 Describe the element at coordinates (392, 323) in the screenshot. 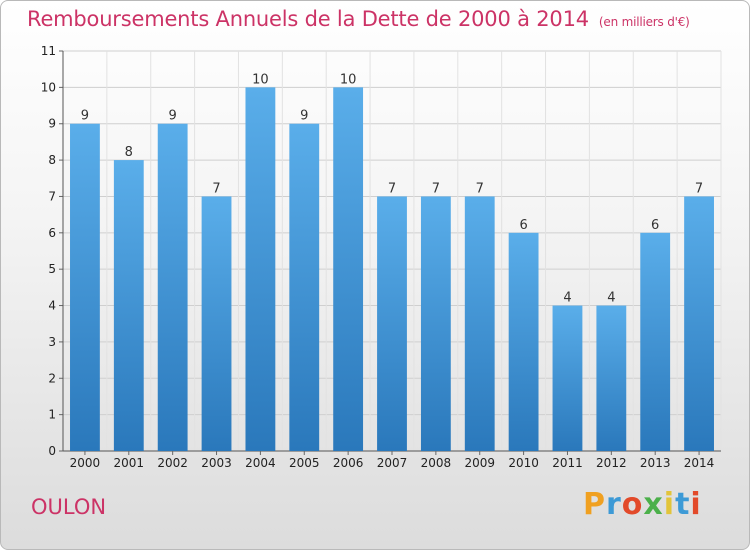

I see `bar-2007` at that location.